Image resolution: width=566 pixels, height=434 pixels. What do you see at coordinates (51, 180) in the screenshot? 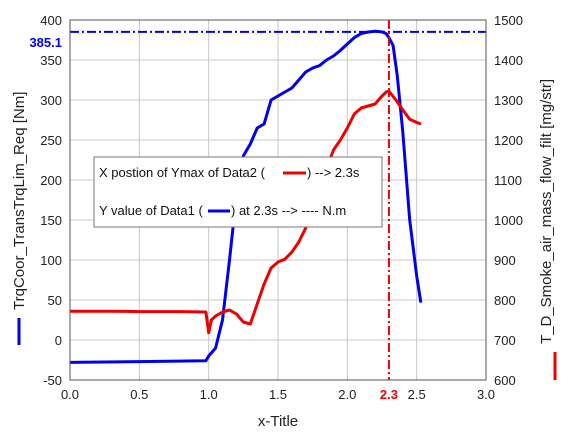
I see `y-left-tick-label: 200` at bounding box center [51, 180].